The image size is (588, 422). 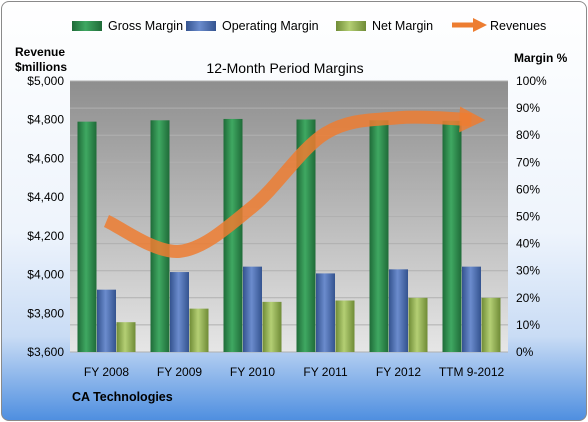 I want to click on right-tick-label: 20%, so click(x=528, y=298).